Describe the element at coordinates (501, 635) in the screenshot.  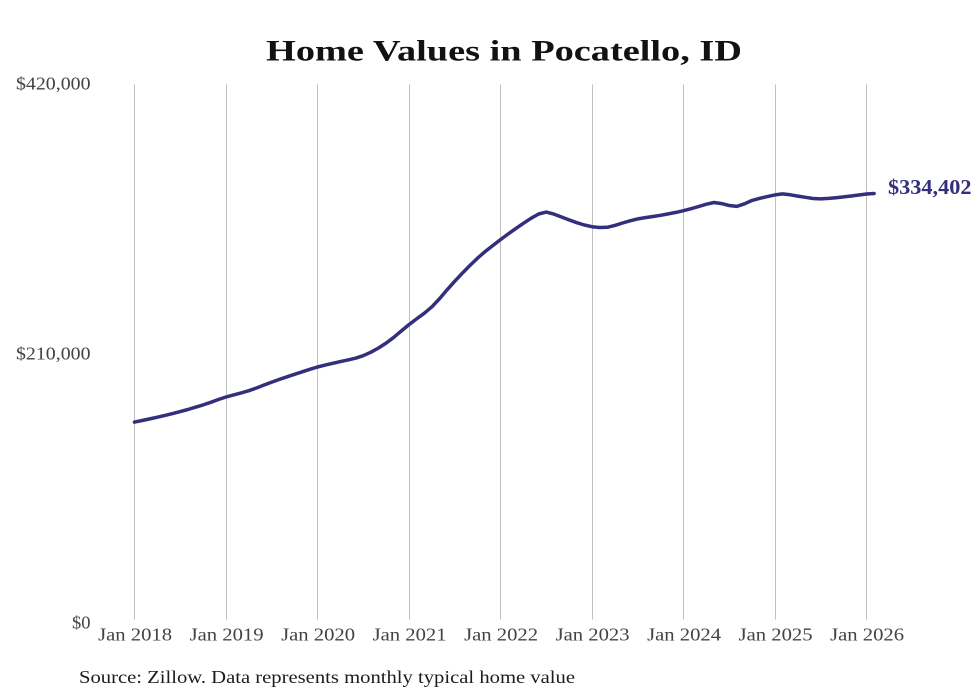
I see `svg-text: Jan 2022` at that location.